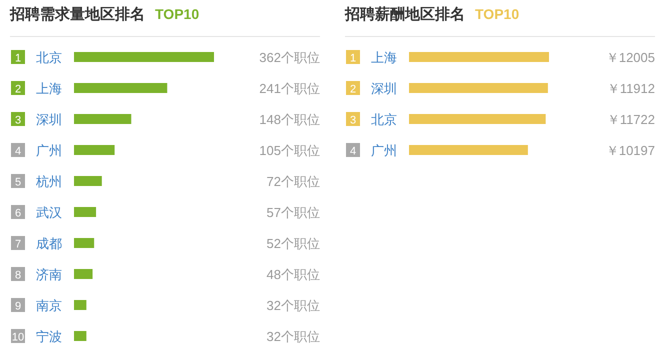 The height and width of the screenshot is (360, 667). I want to click on y-tick-label: 杭州, so click(48, 181).